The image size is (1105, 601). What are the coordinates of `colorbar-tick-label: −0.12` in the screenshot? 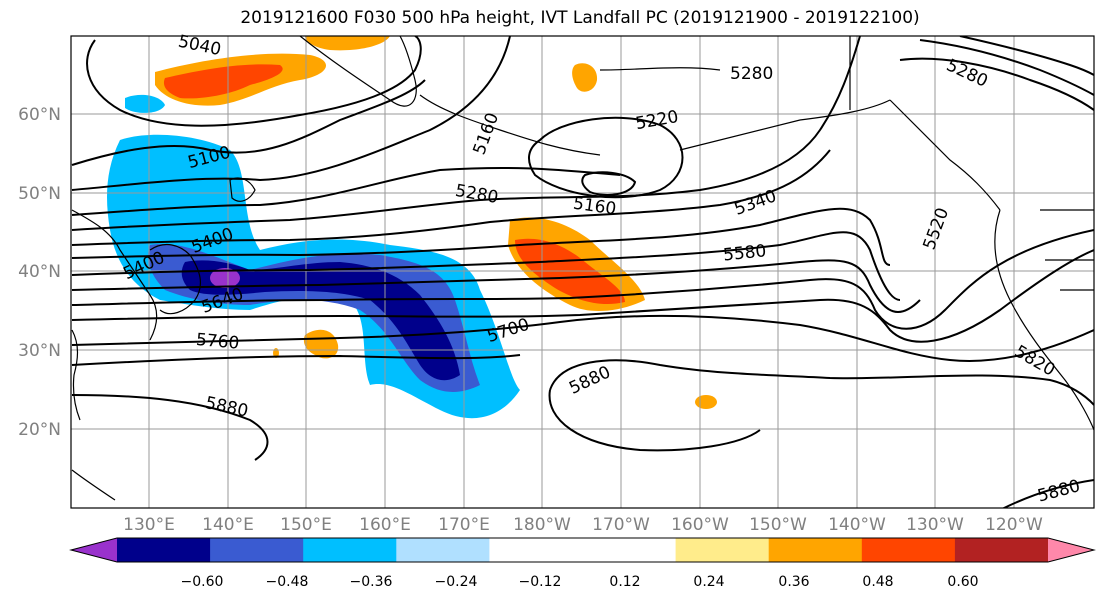 It's located at (540, 582).